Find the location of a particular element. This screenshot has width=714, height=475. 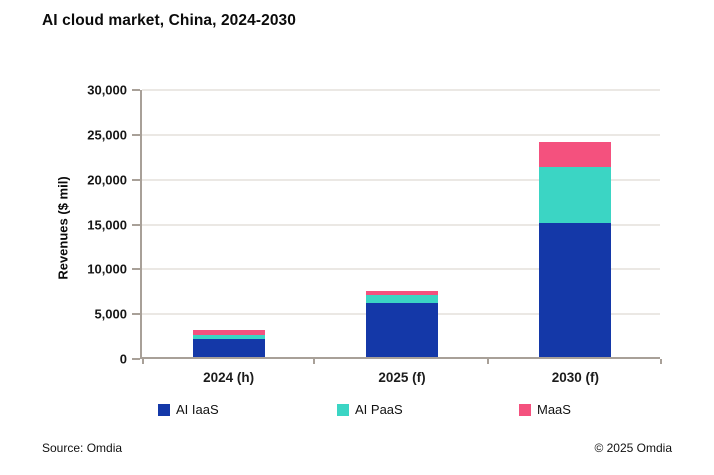

y-tick-label: 15,000 is located at coordinates (107, 224).